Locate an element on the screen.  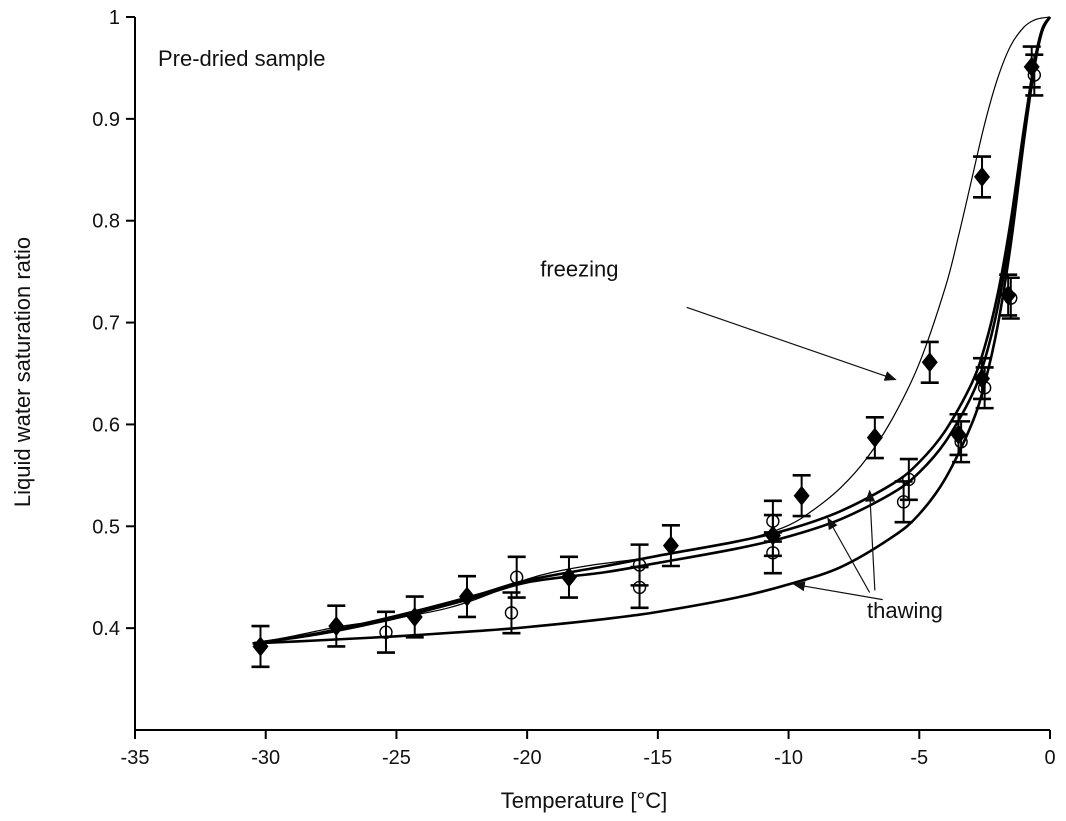
x-tick-label-3: -20 is located at coordinates (527, 758).